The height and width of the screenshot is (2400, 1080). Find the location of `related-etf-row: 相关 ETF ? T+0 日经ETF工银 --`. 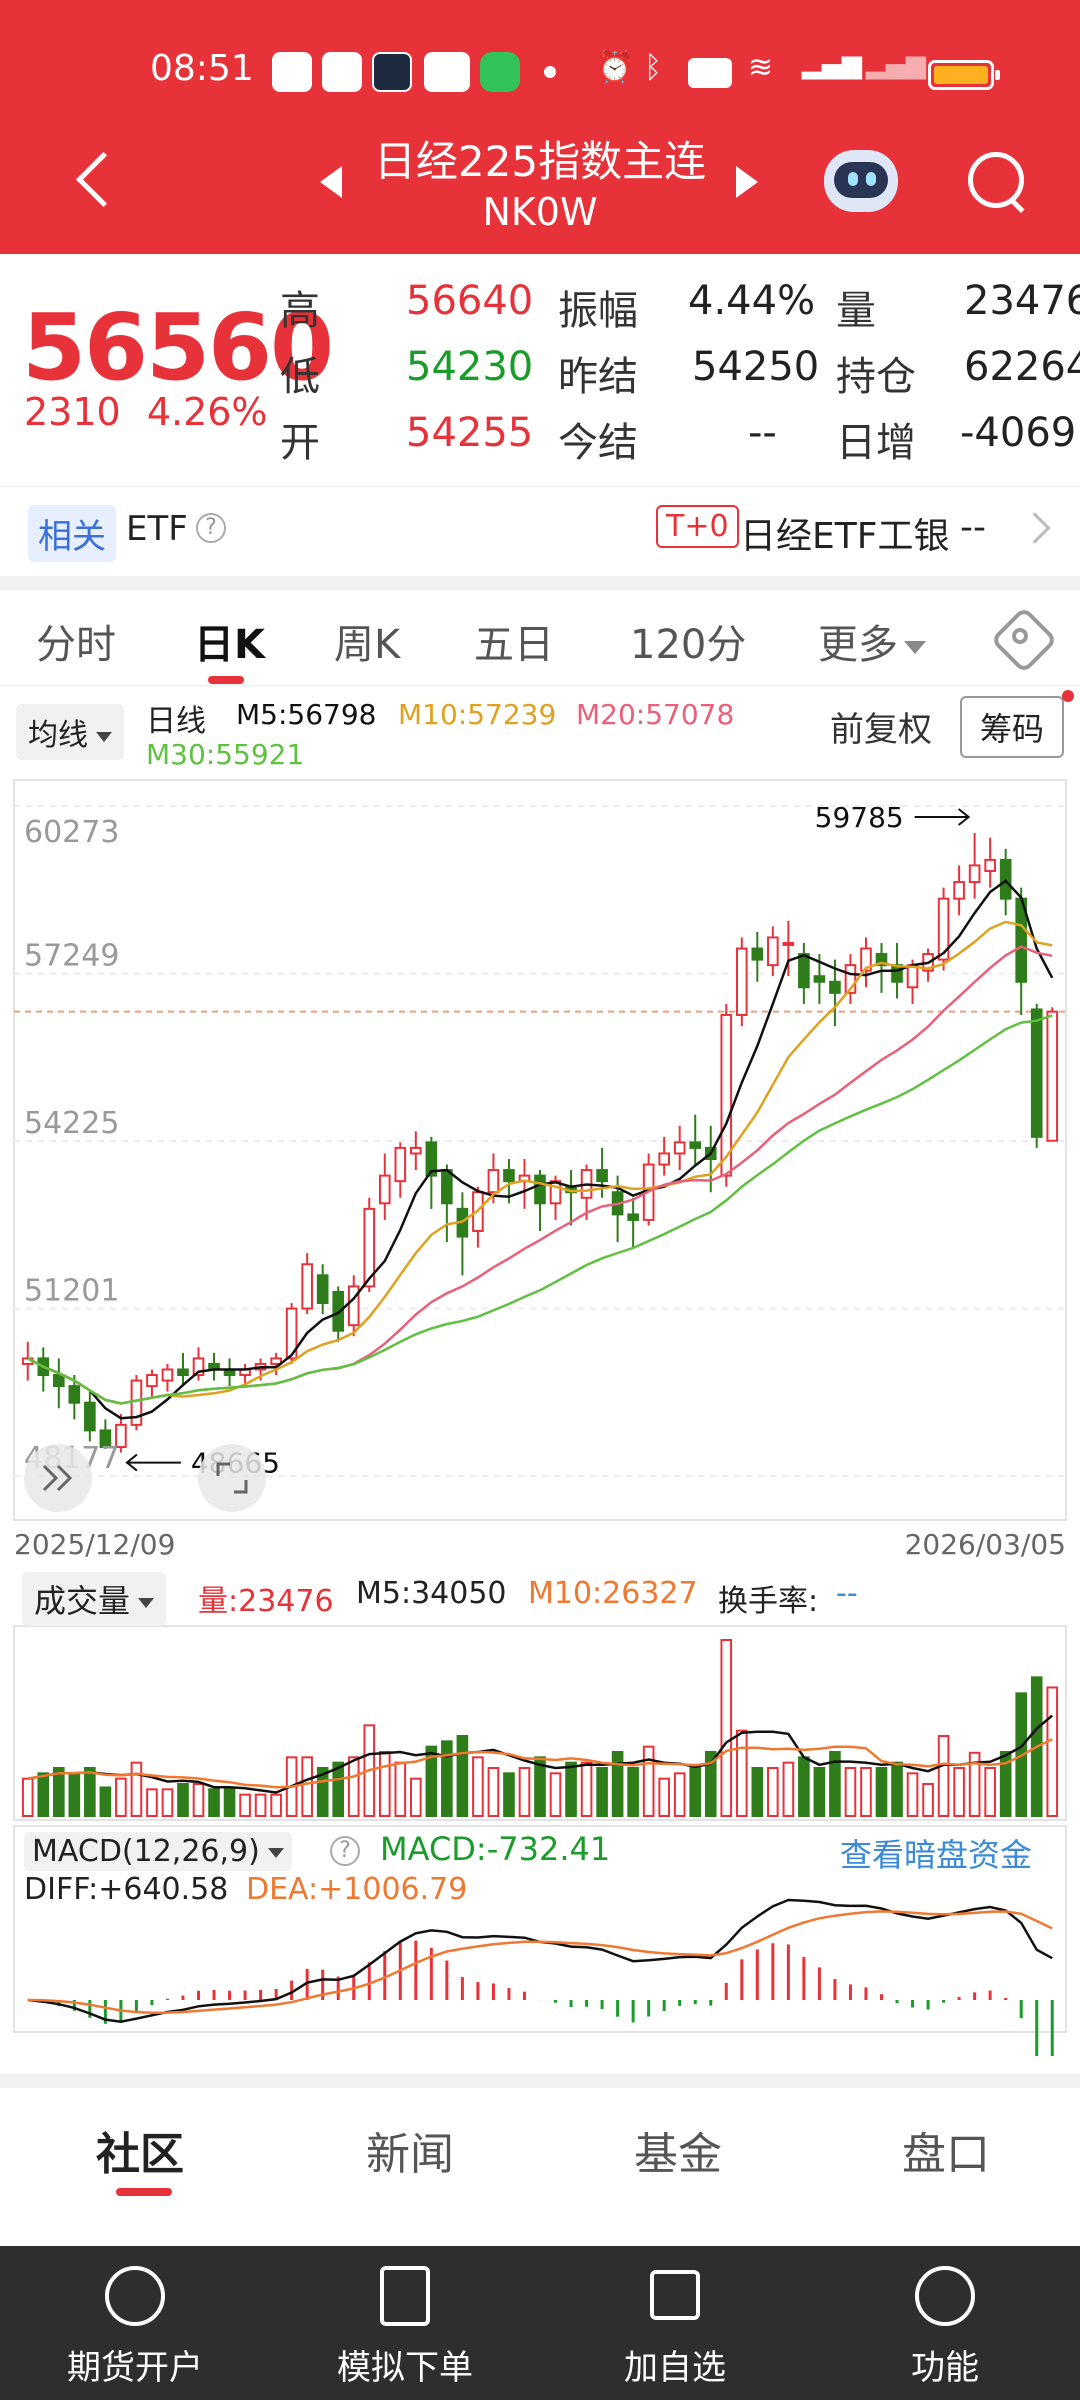

related-etf-row: 相关 ETF ? T+0 日经ETF工银 -- is located at coordinates (540, 531).